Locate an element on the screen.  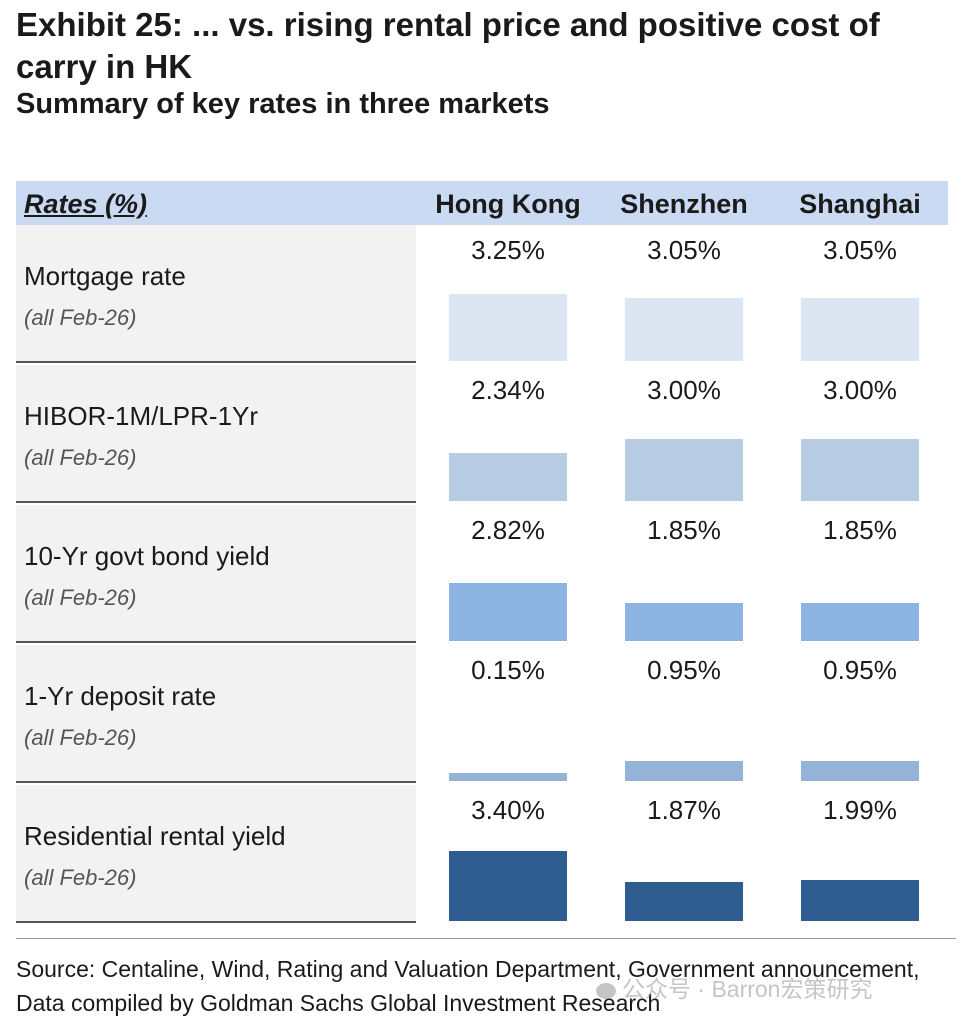
watermark: 公众号 · Barron宏策研究 is located at coordinates (734, 987).